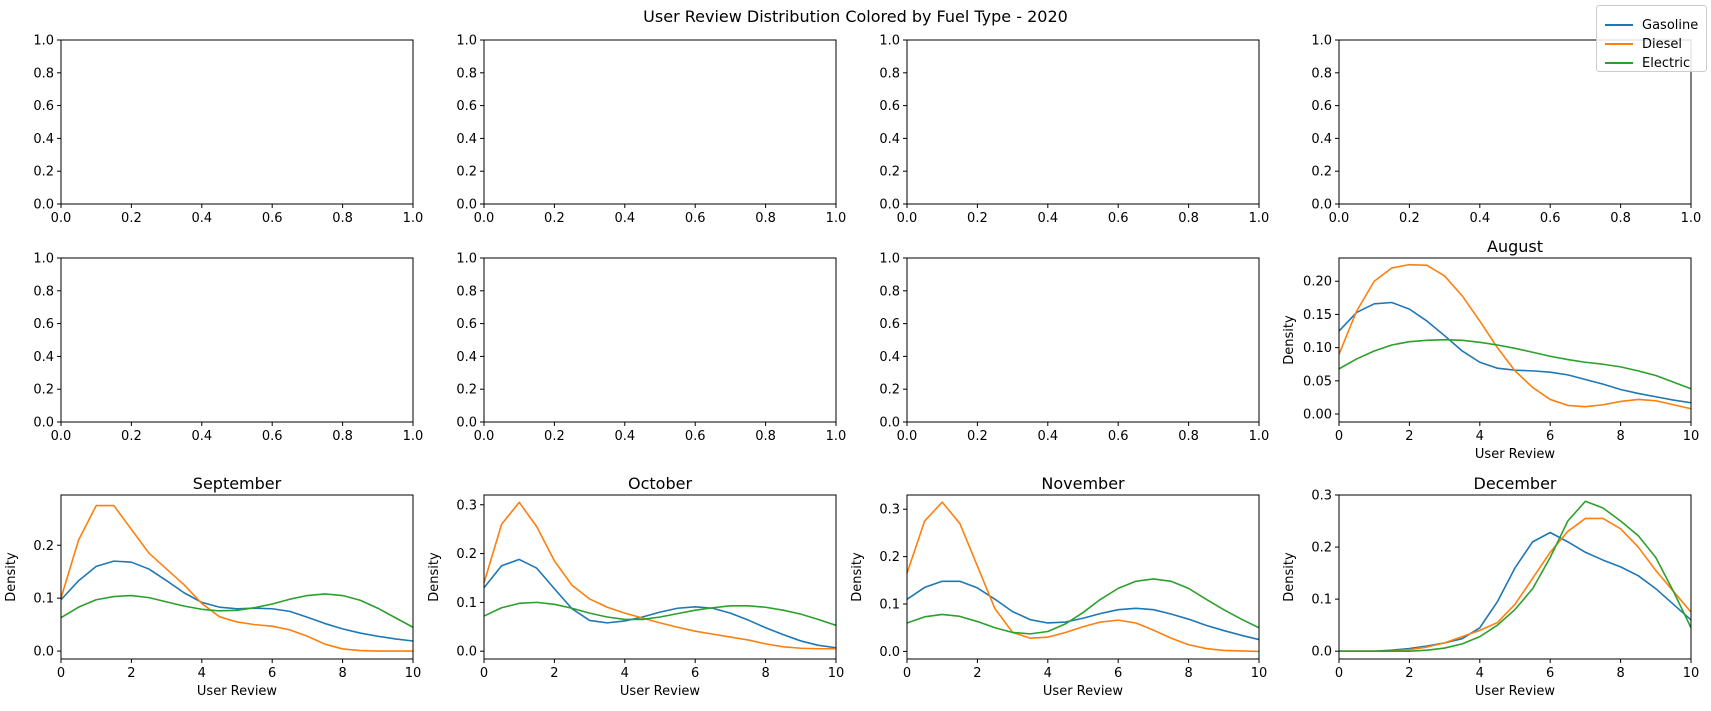 The height and width of the screenshot is (711, 1711). What do you see at coordinates (237, 122) in the screenshot?
I see `panel-1-frame` at bounding box center [237, 122].